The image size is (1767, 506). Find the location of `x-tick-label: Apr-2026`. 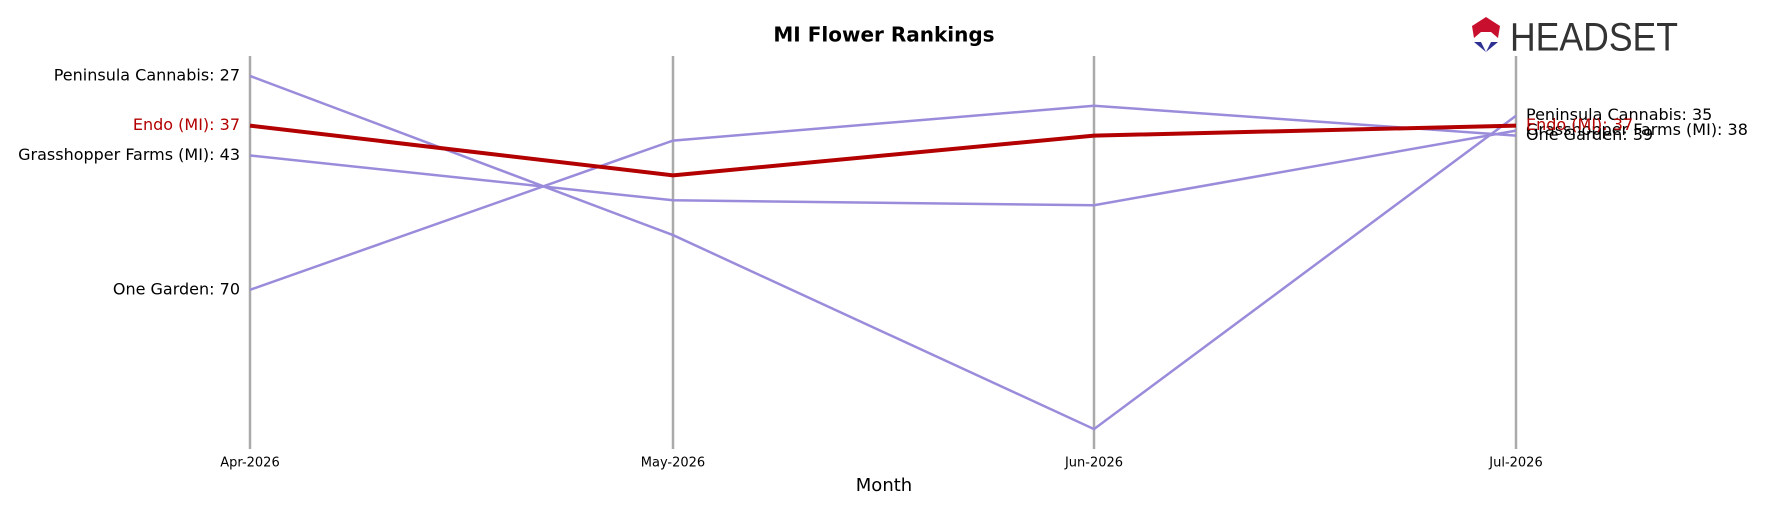

x-tick-label: Apr-2026 is located at coordinates (249, 463).